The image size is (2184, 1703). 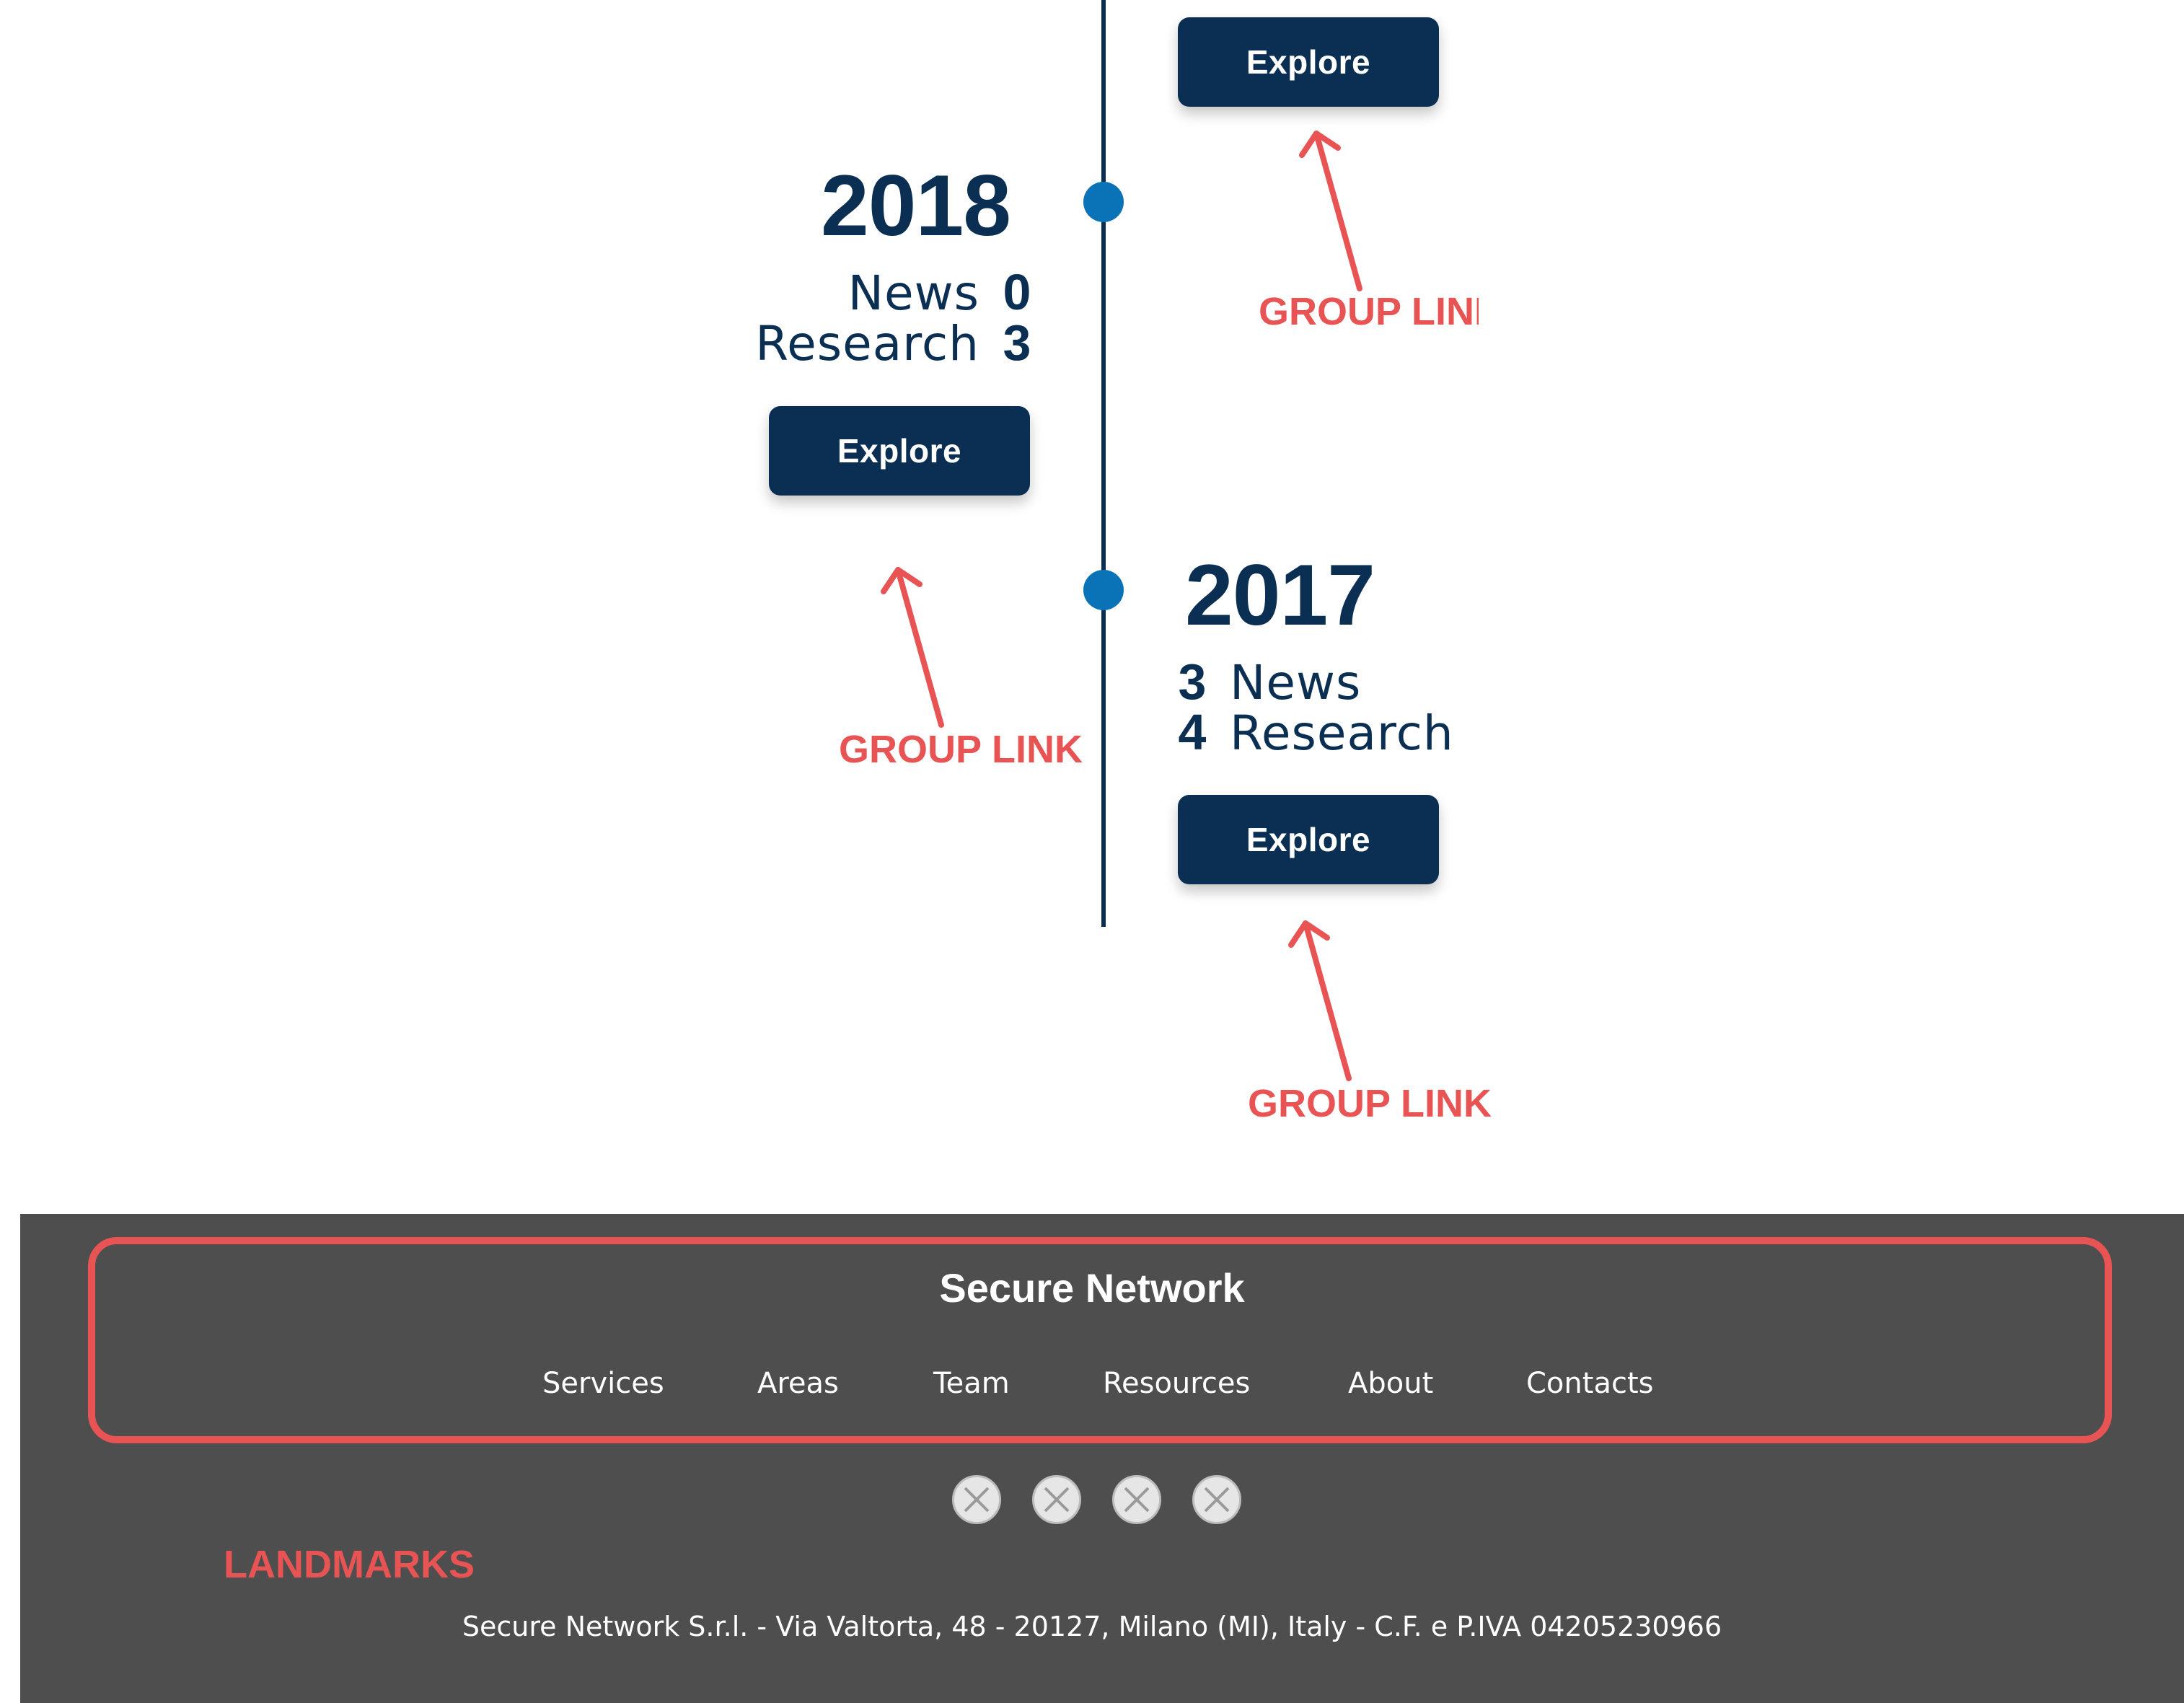 I want to click on news-count: 0, so click(x=1017, y=292).